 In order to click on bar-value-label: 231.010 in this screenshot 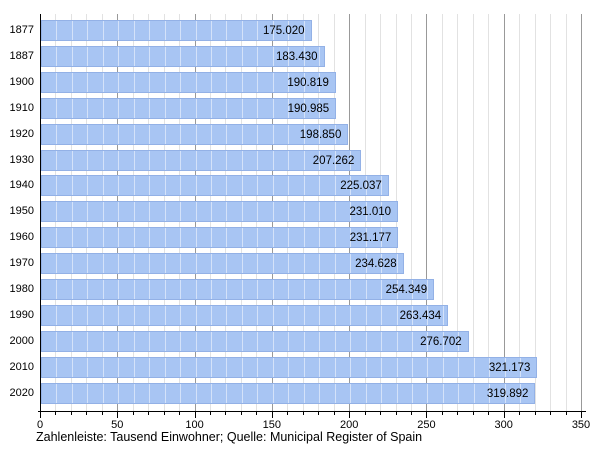, I will do `click(370, 212)`.